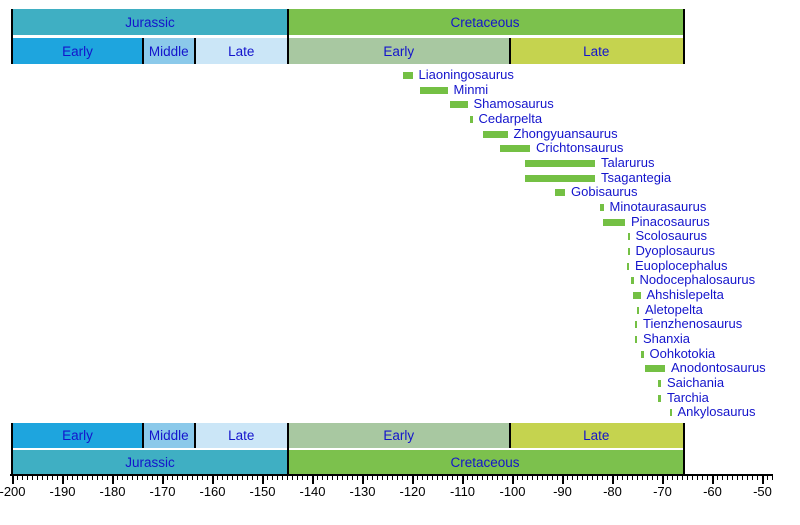 The image size is (800, 525). Describe the element at coordinates (462, 491) in the screenshot. I see `axis-tick-label: -110` at that location.